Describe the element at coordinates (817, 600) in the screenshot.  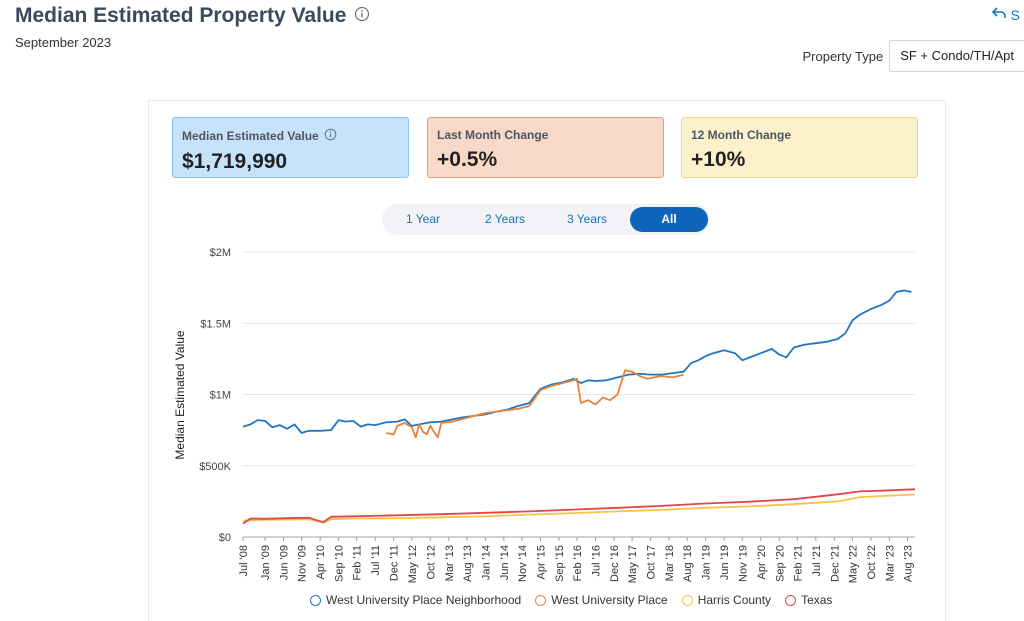
I see `legend-label-state: Texas` at that location.